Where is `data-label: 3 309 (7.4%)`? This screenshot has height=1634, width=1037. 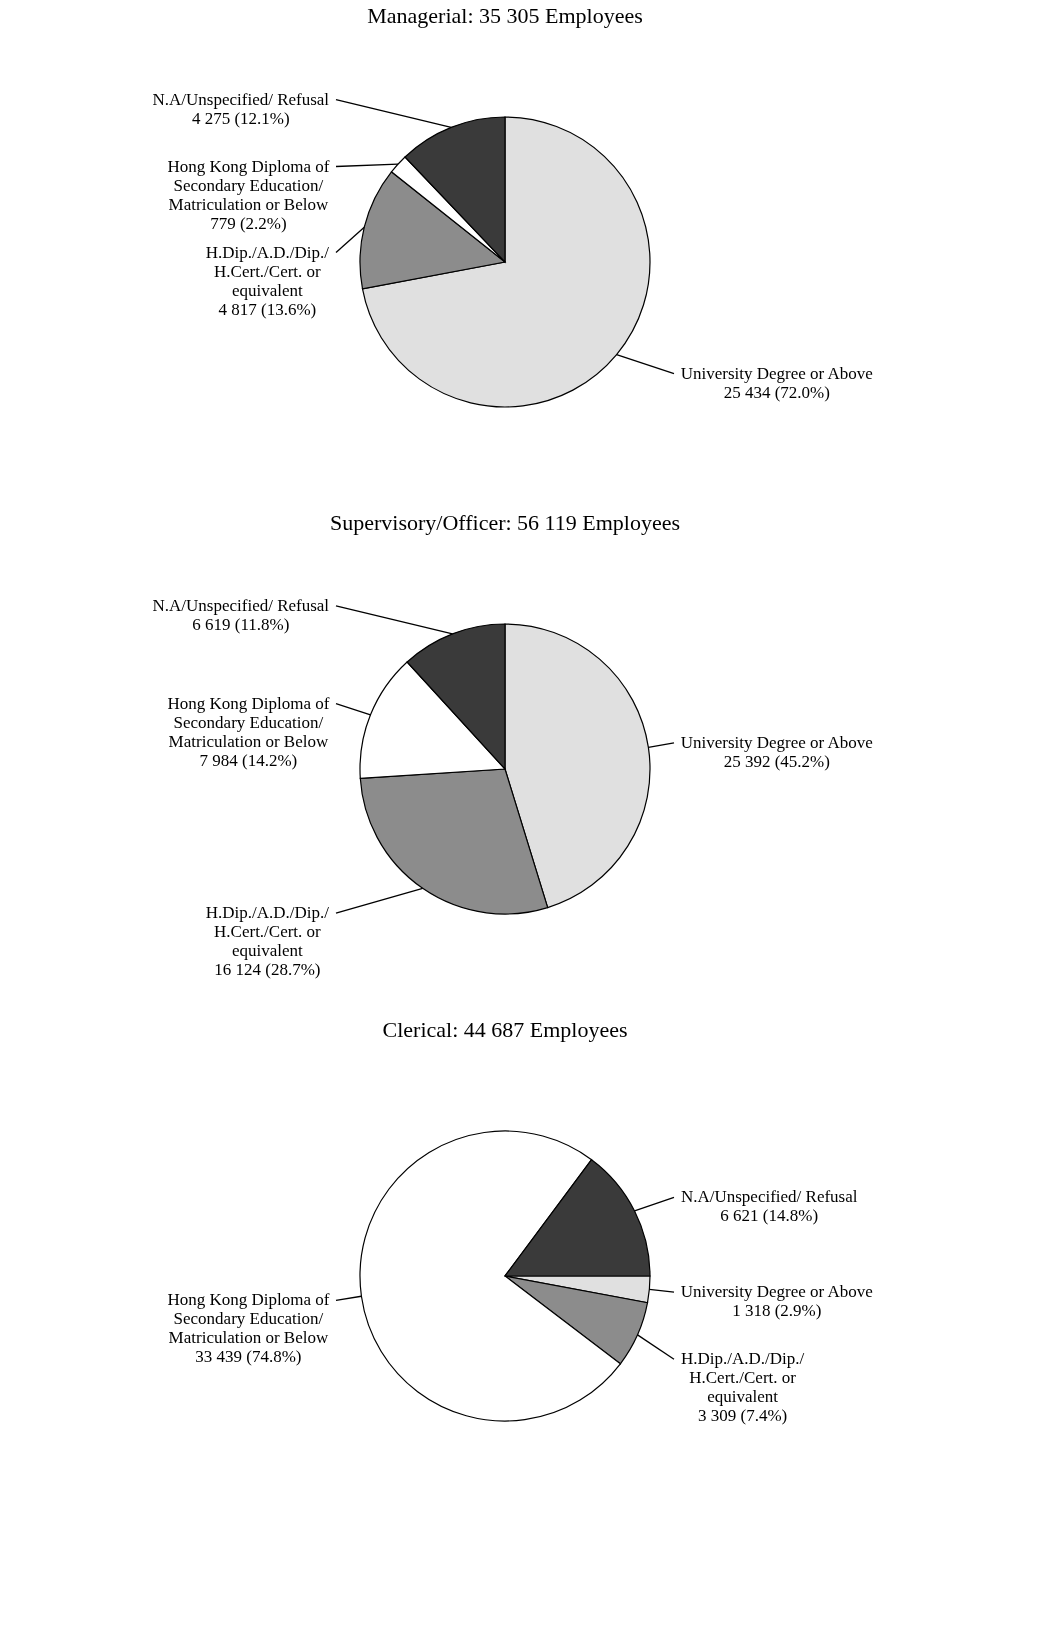
data-label: 3 309 (7.4%) is located at coordinates (742, 1416).